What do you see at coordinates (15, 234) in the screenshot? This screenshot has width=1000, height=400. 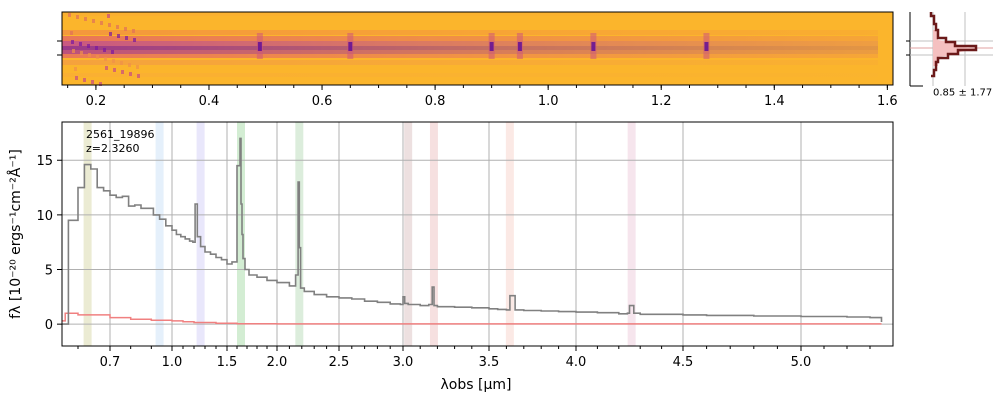 I see `y-axis-label: fλ [10⁻²⁰ ergs⁻¹cm⁻²Å⁻¹]` at bounding box center [15, 234].